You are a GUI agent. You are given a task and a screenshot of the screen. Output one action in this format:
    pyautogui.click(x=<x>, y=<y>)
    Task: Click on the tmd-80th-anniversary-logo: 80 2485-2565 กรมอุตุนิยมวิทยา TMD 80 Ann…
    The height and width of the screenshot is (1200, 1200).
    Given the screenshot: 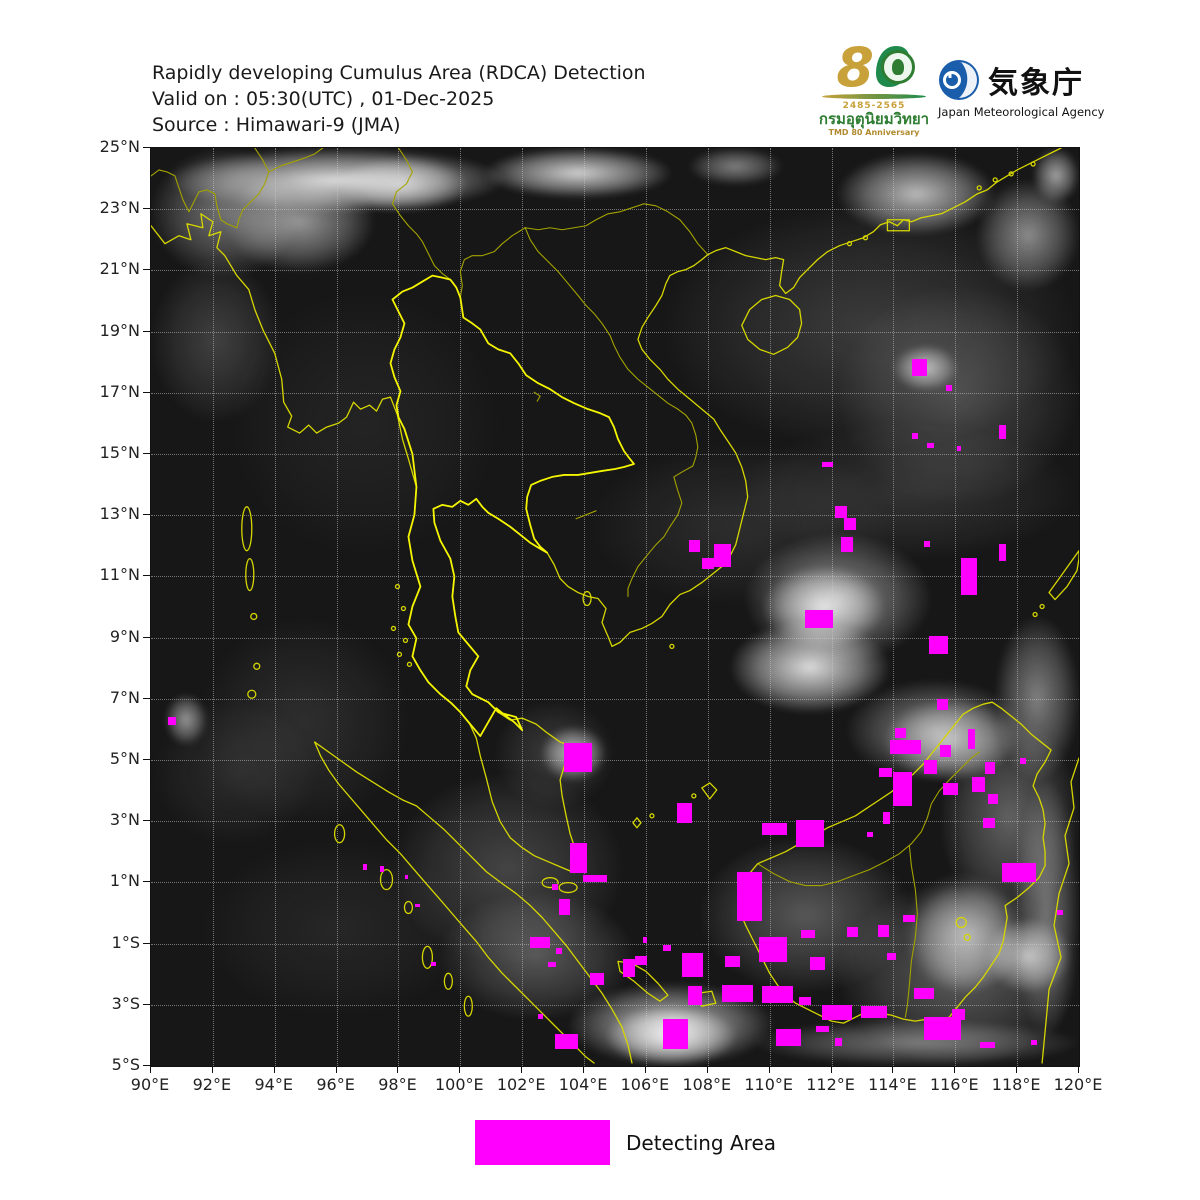 What is the action you would take?
    pyautogui.click(x=874, y=92)
    